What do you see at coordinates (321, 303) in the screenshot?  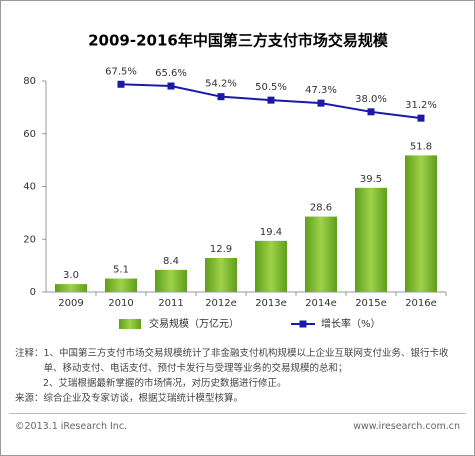 I see `x-tick-label: 2014e` at bounding box center [321, 303].